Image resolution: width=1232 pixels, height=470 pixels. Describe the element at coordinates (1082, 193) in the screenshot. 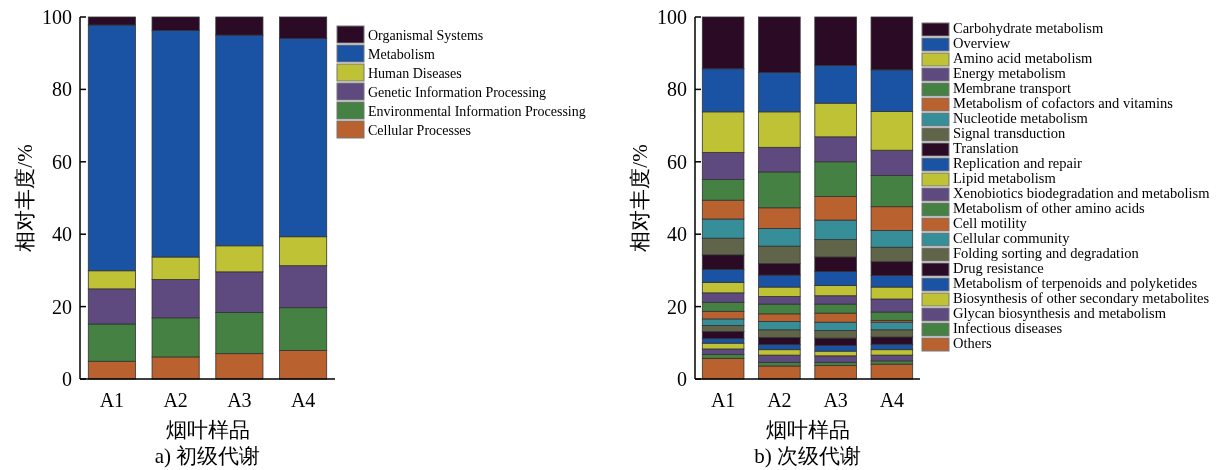

I see `legend-label: Xenobiotics biodegradation and metabolism` at that location.